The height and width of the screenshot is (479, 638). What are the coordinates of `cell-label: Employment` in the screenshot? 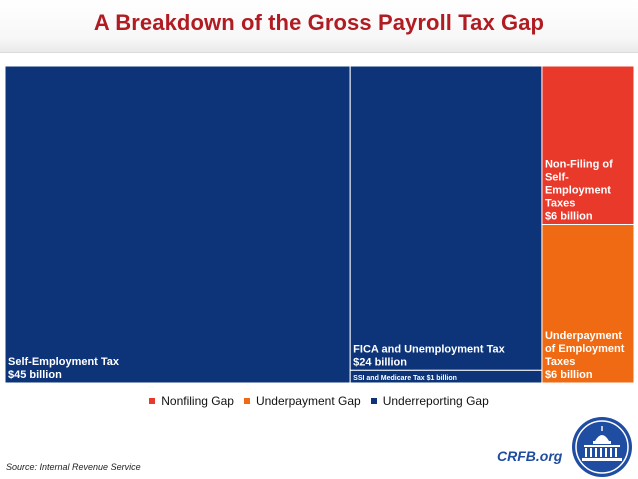 It's located at (578, 191).